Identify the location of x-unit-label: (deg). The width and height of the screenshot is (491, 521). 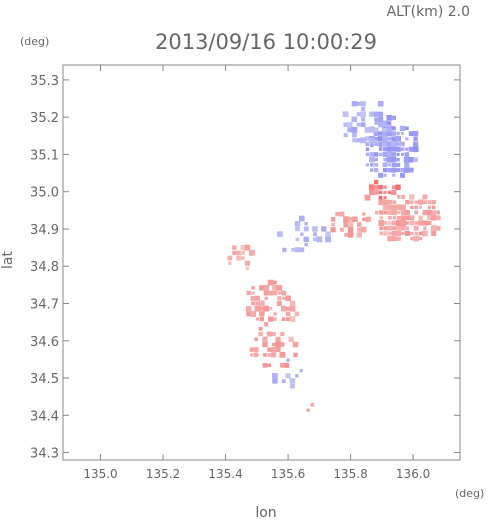
(469, 493).